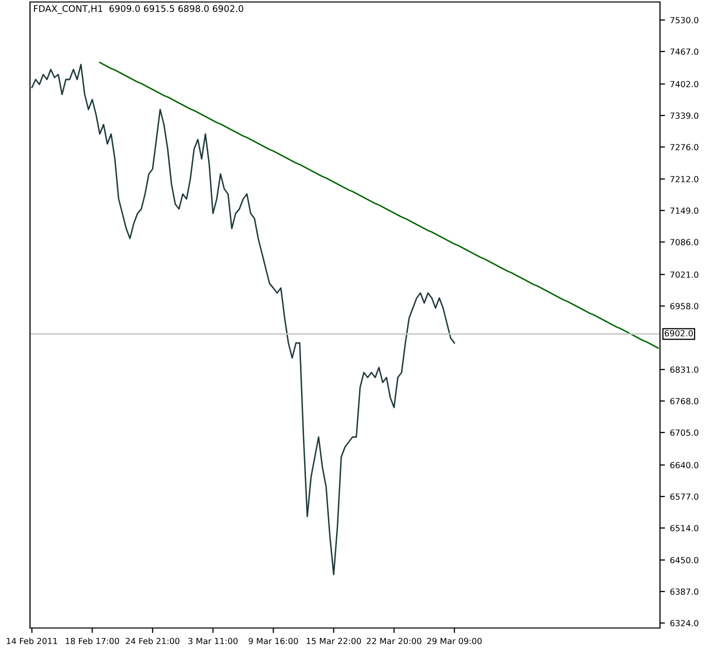 This screenshot has width=707, height=648. What do you see at coordinates (684, 560) in the screenshot?
I see `y-tick-label: 6450.0` at bounding box center [684, 560].